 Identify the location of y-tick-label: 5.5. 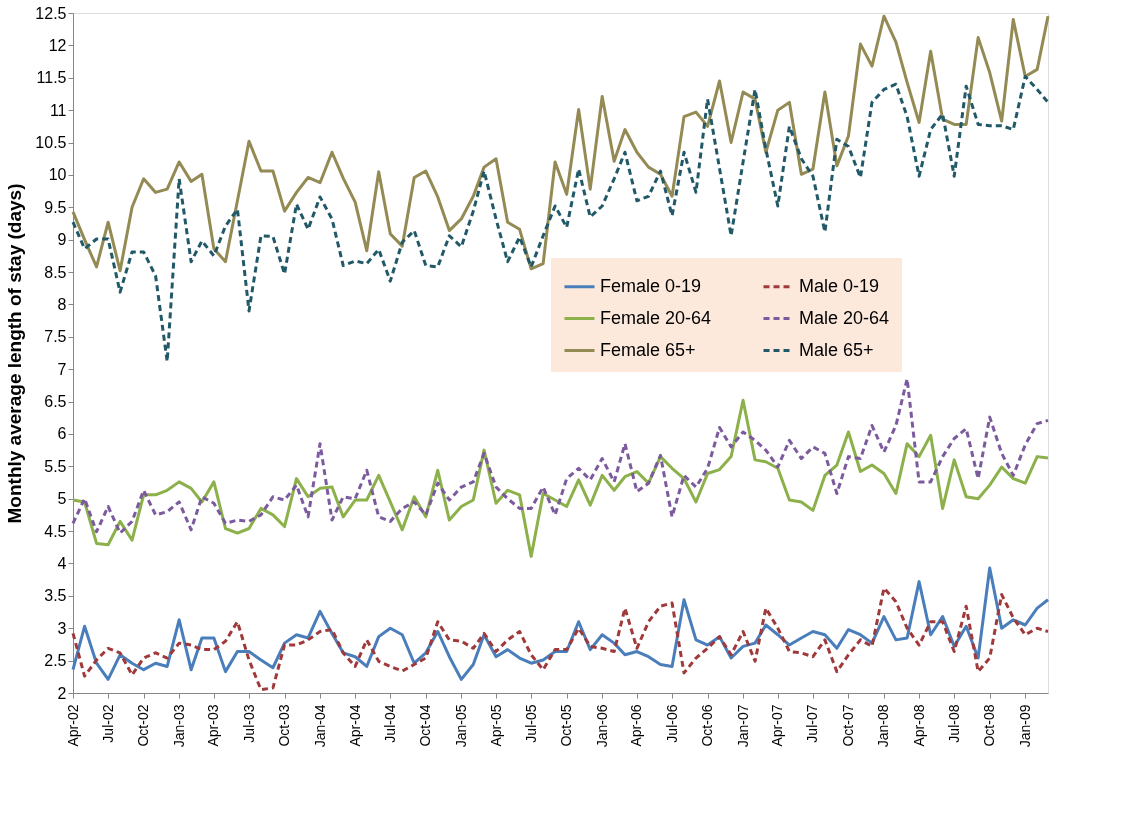
(55, 466).